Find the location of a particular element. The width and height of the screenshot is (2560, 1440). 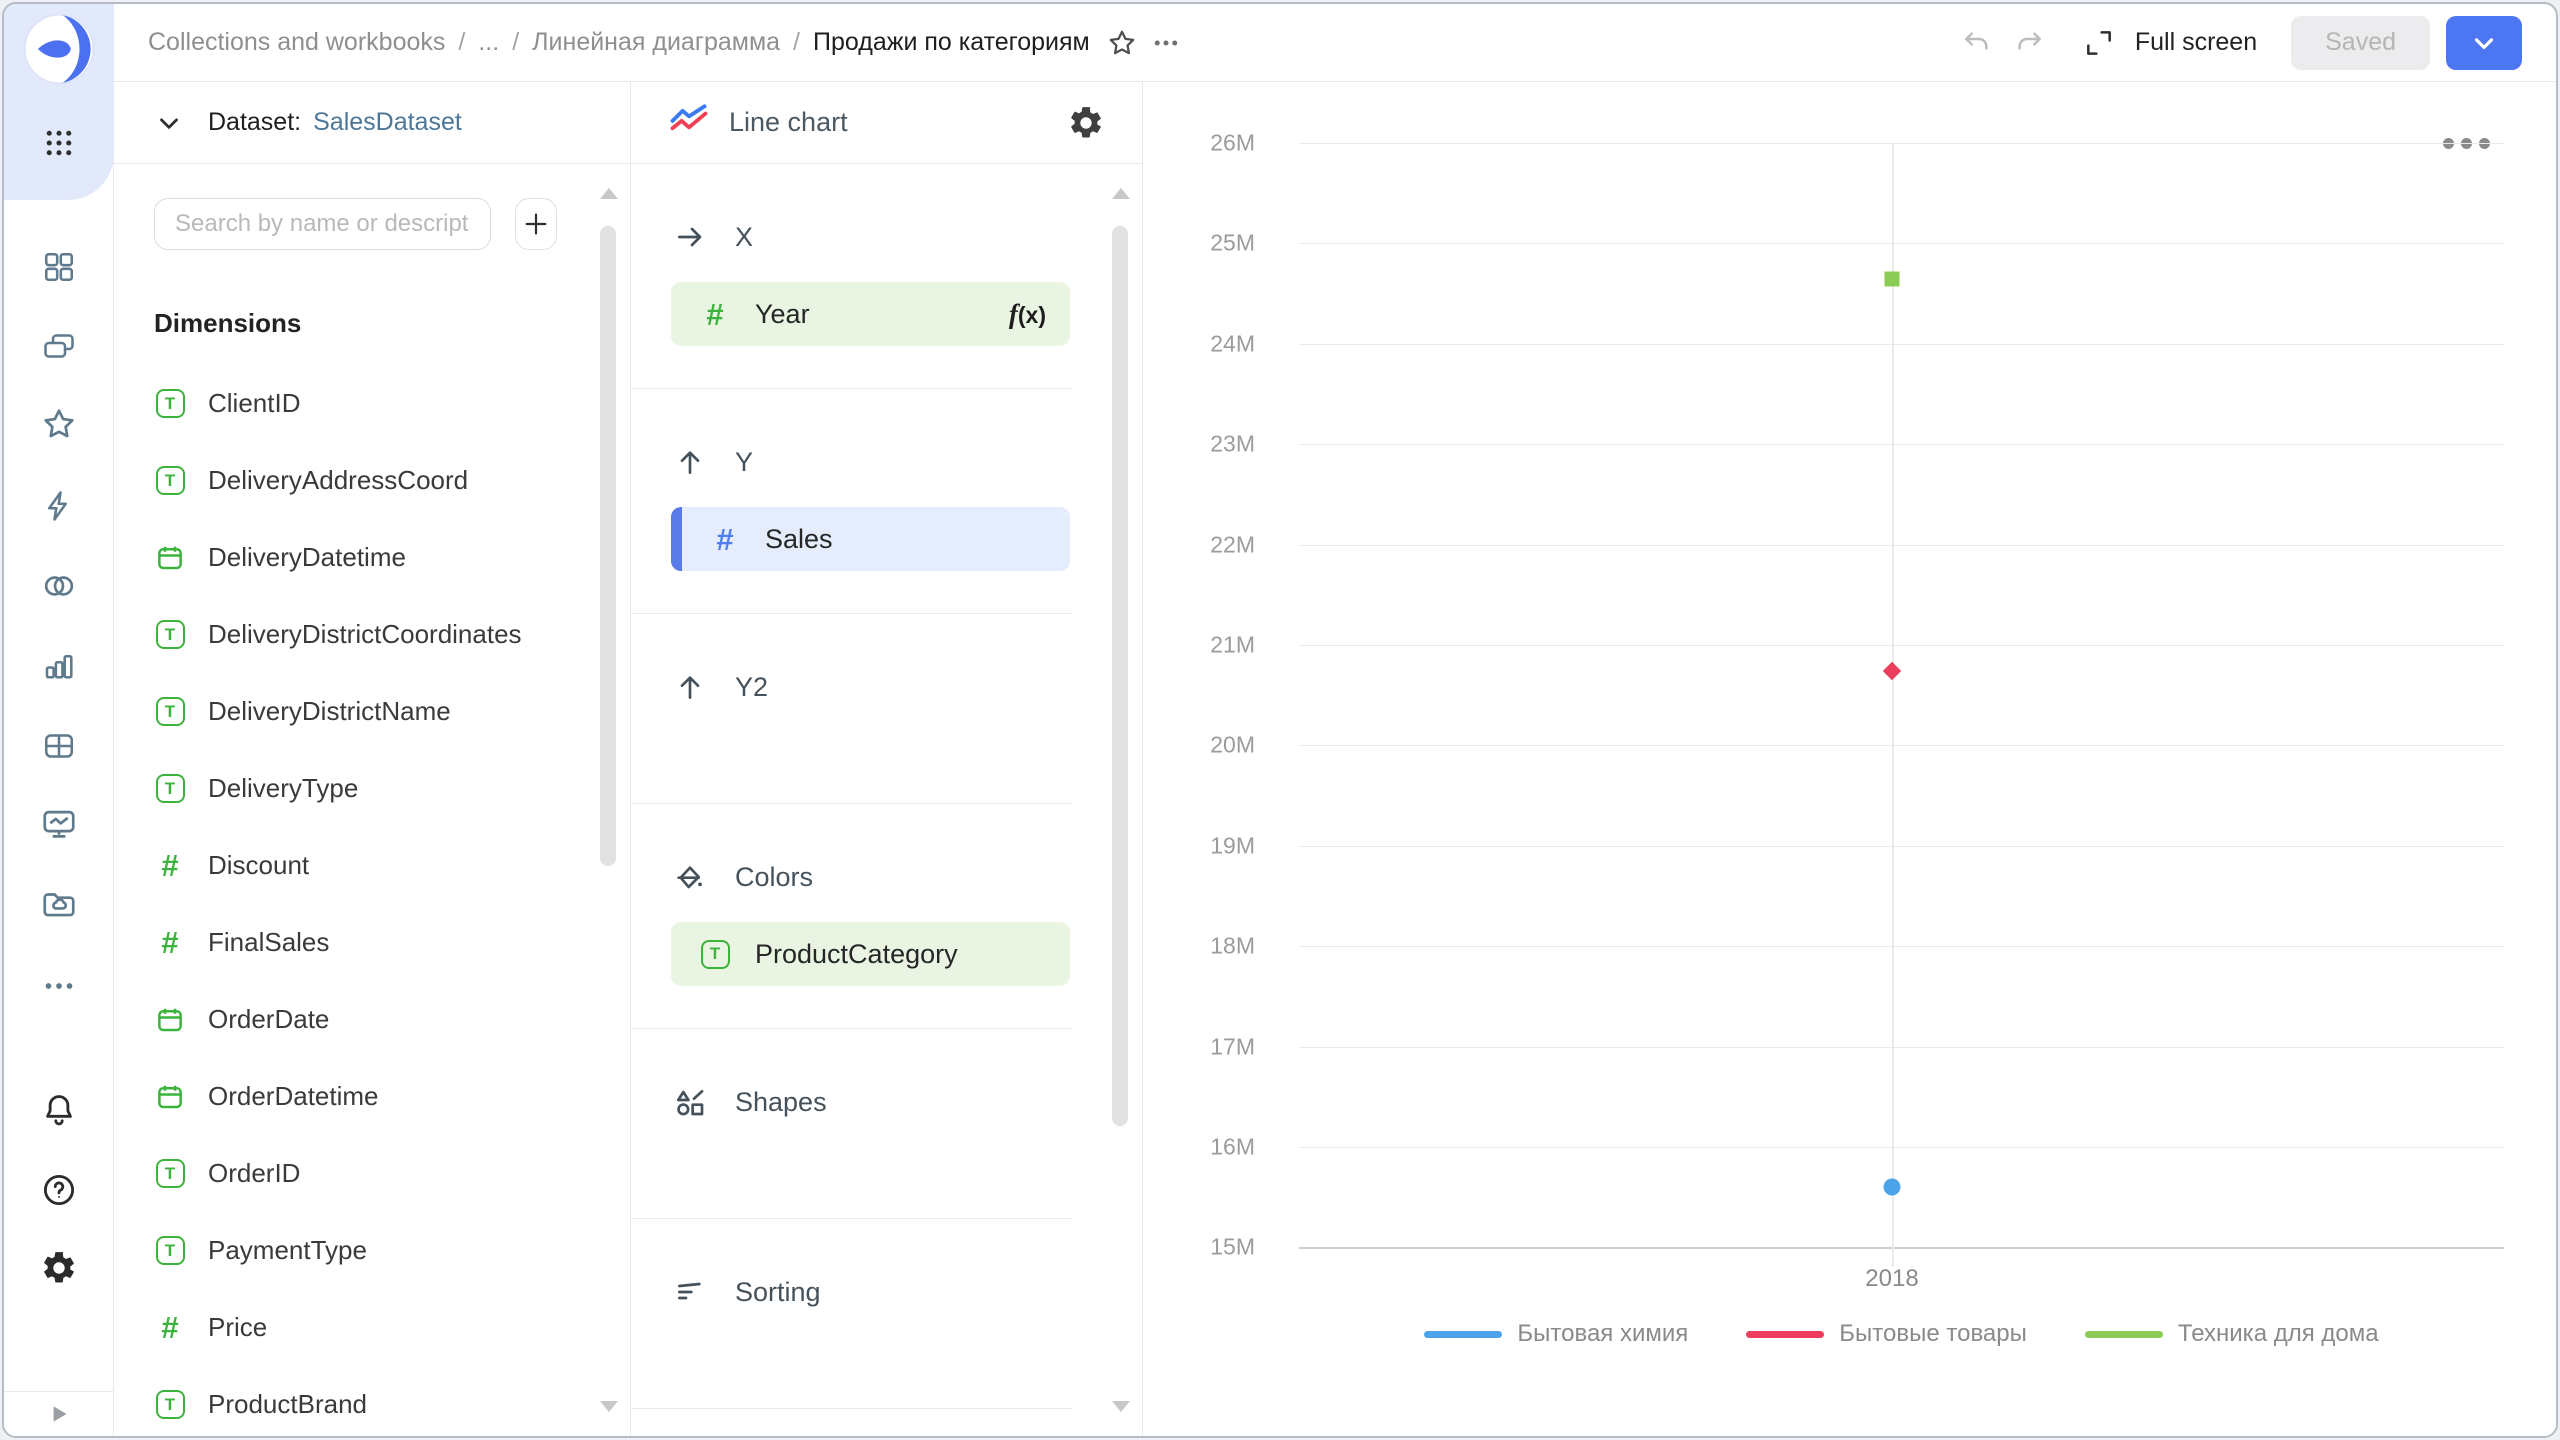

charts-icon is located at coordinates (59, 666).